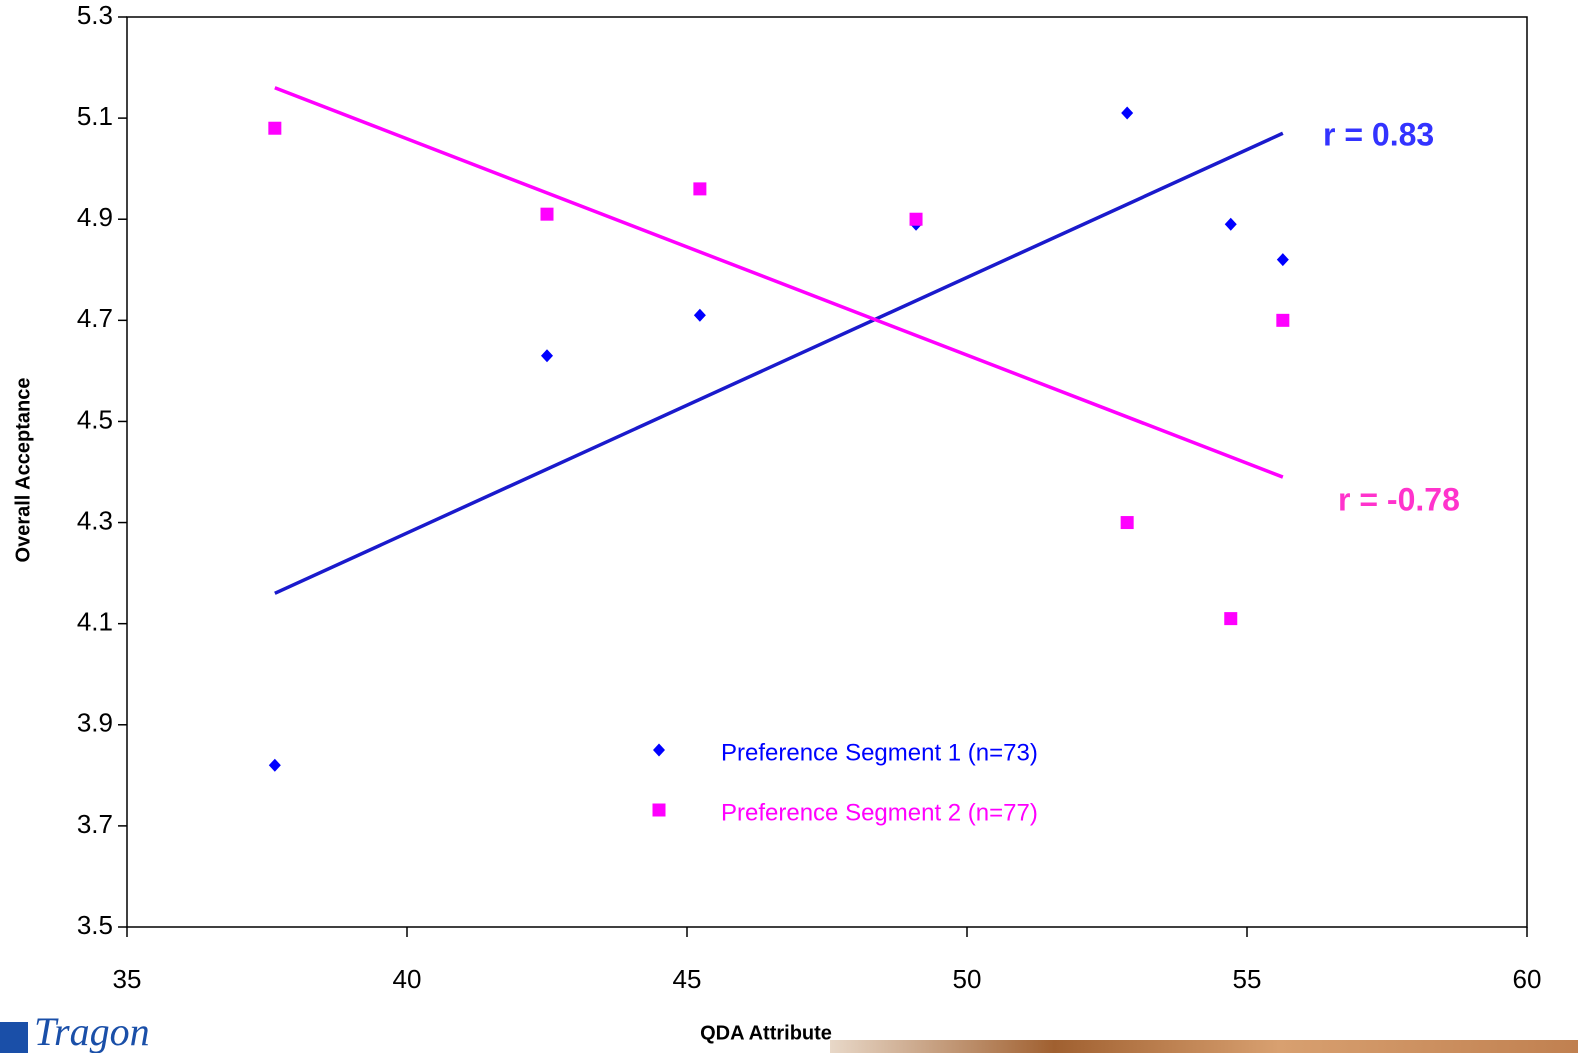 The image size is (1578, 1053). I want to click on x-tick-label: 40, so click(407, 979).